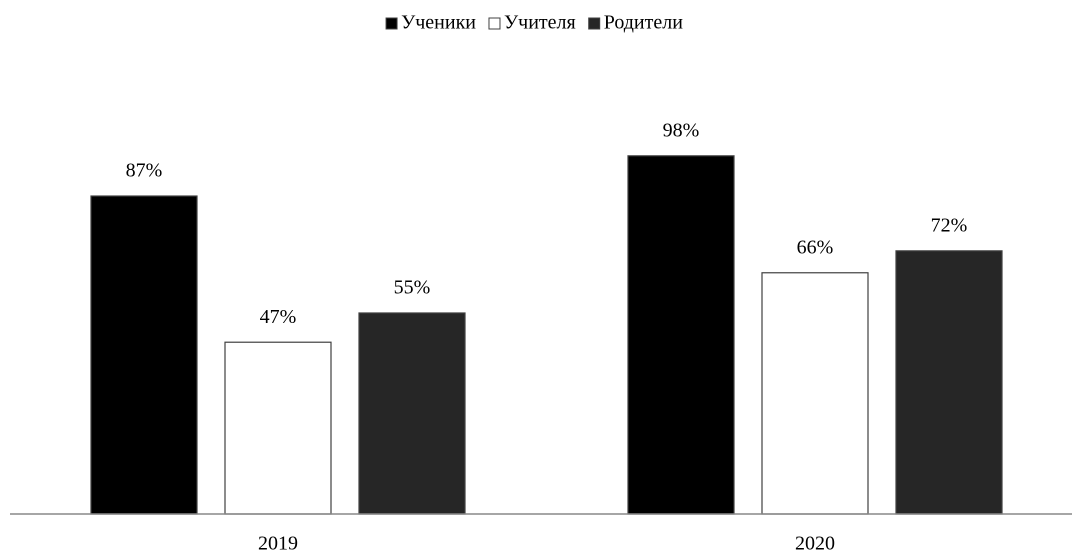 The width and height of the screenshot is (1072, 554). What do you see at coordinates (438, 23) in the screenshot?
I see `legend-label: Ученики` at bounding box center [438, 23].